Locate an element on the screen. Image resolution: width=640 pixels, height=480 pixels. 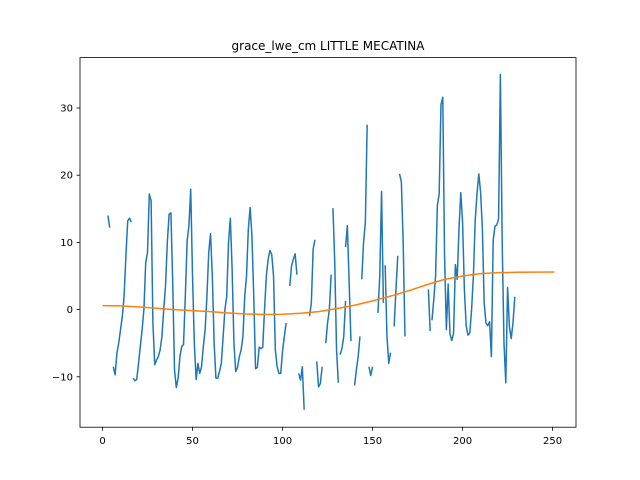
series-1-line is located at coordinates (328, 293).